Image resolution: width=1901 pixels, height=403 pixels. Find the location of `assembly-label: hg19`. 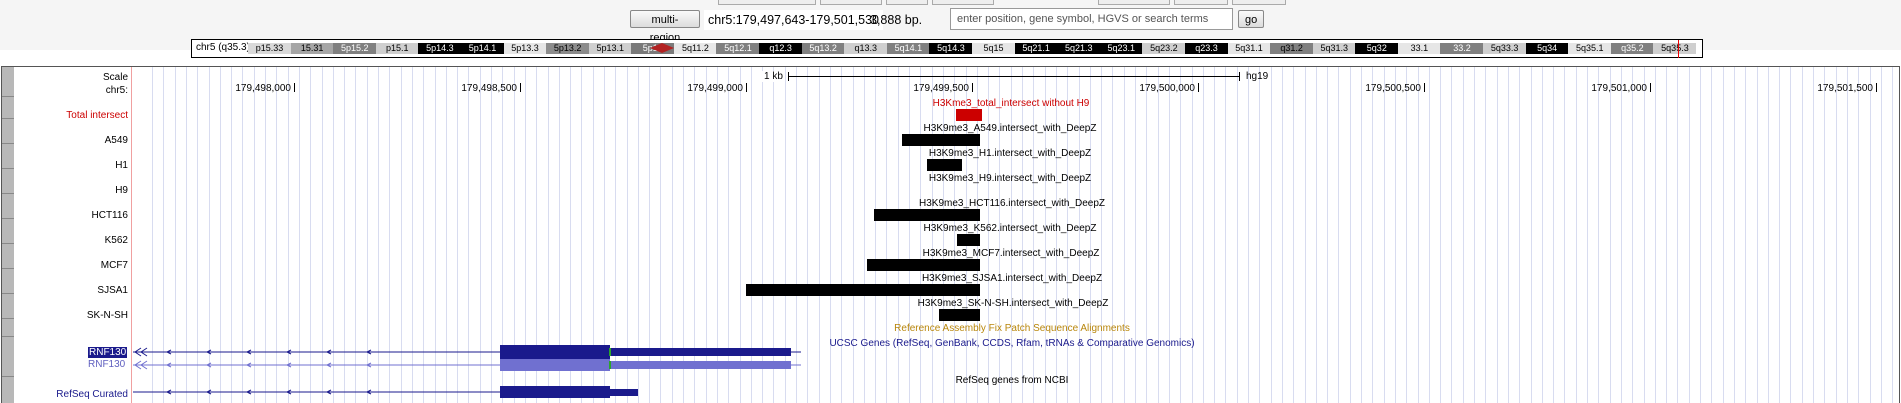

assembly-label: hg19 is located at coordinates (1257, 76).